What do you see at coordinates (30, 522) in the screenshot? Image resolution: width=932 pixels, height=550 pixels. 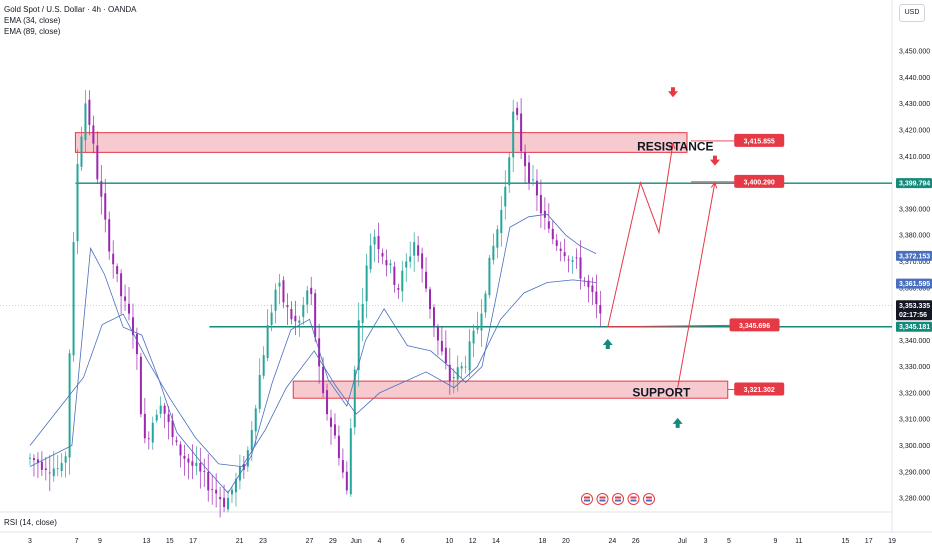 I see `rsi-legend: RSI (14, close)` at bounding box center [30, 522].